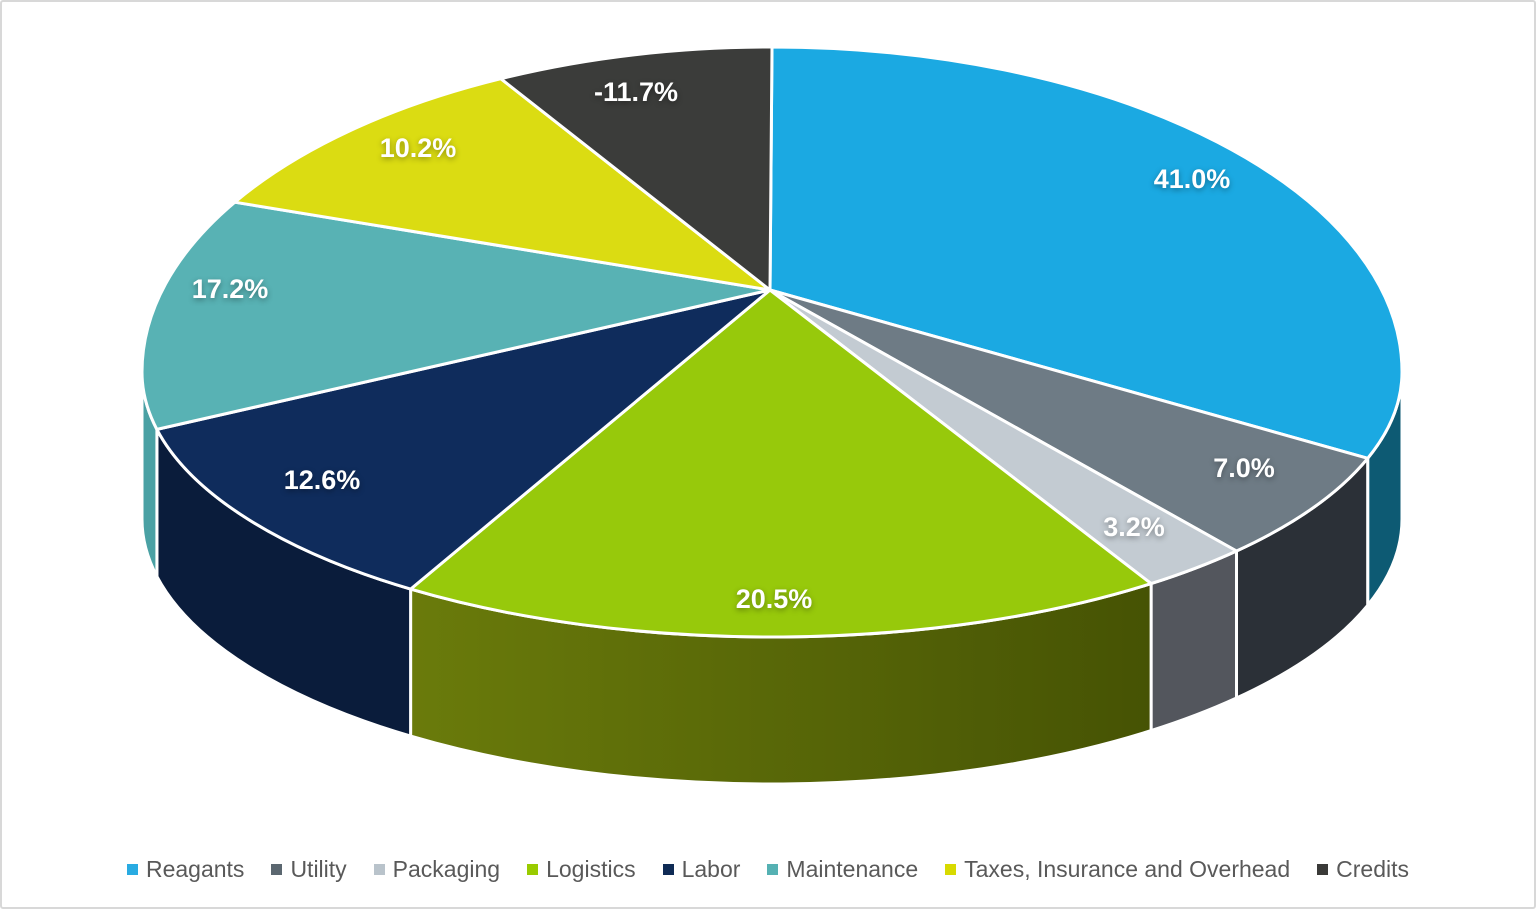  I want to click on pie-slice-taxes-insurance-and-overhead, so click(502, 184).